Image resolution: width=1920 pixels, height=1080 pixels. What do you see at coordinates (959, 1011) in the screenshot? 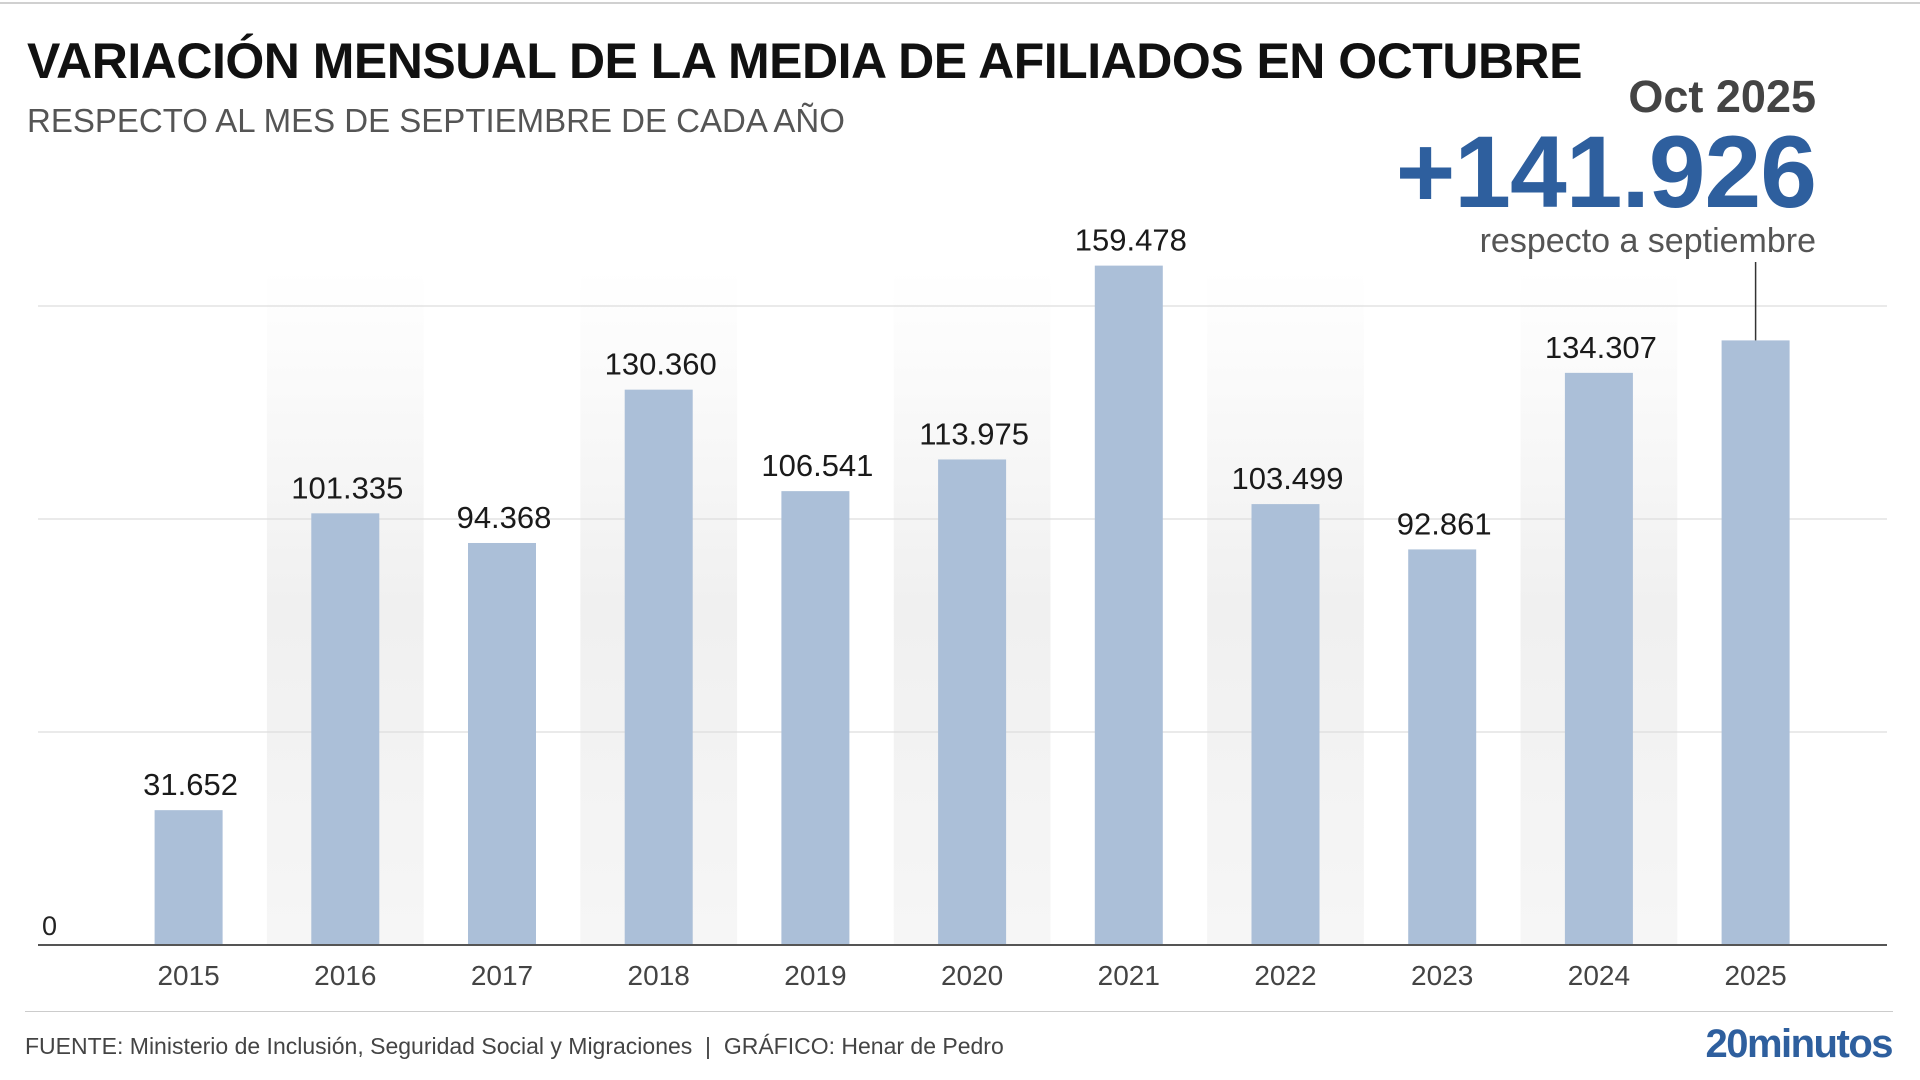
I see `footer-divider` at bounding box center [959, 1011].